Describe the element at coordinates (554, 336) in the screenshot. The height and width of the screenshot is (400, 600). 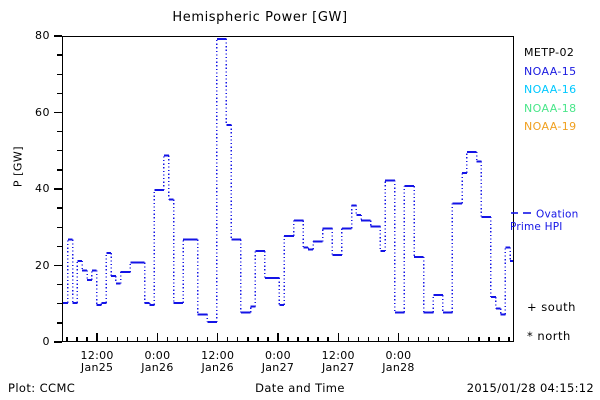
I see `legend-north-label: north` at that location.